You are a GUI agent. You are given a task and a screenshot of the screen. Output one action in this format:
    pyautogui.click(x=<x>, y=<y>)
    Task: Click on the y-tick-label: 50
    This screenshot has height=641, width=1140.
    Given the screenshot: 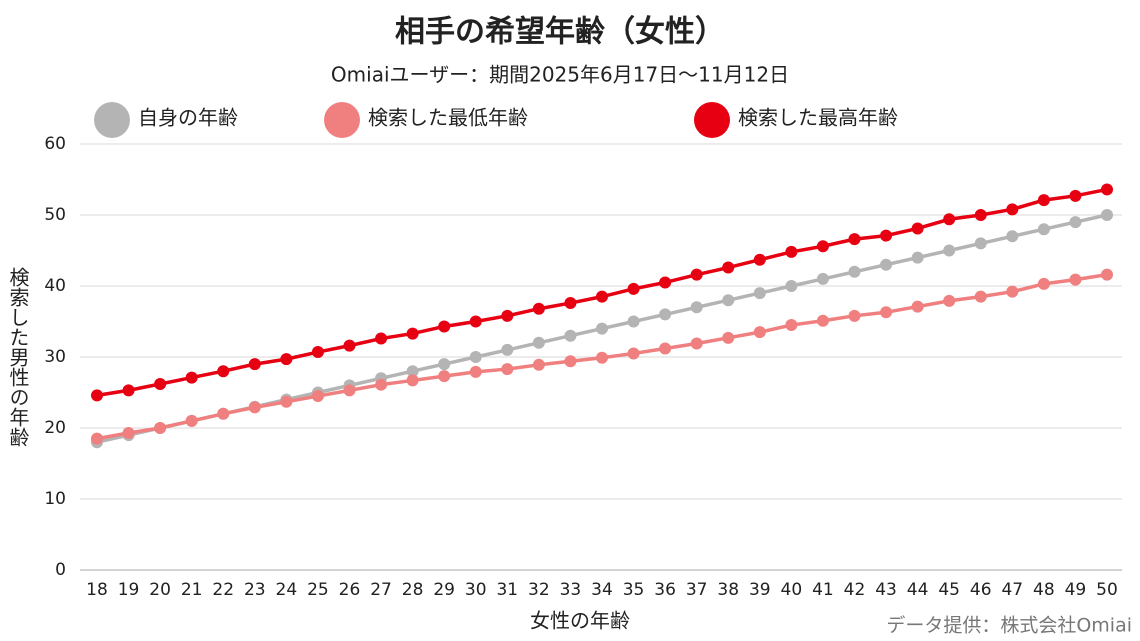 What is the action you would take?
    pyautogui.click(x=55, y=215)
    